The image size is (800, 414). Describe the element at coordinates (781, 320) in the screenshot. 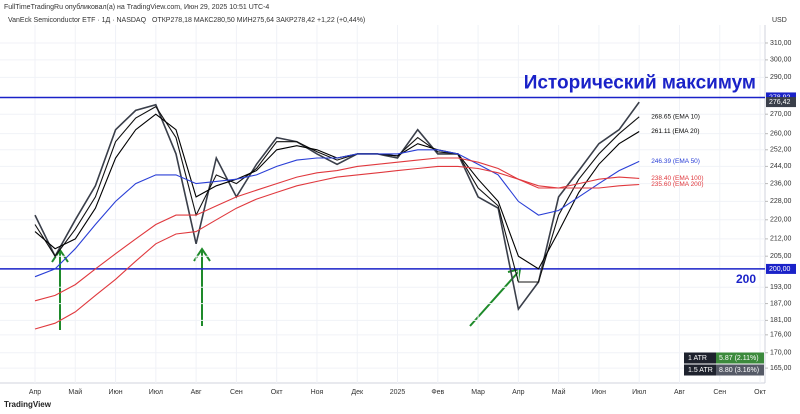

I see `y-tick-label: 181,00` at that location.